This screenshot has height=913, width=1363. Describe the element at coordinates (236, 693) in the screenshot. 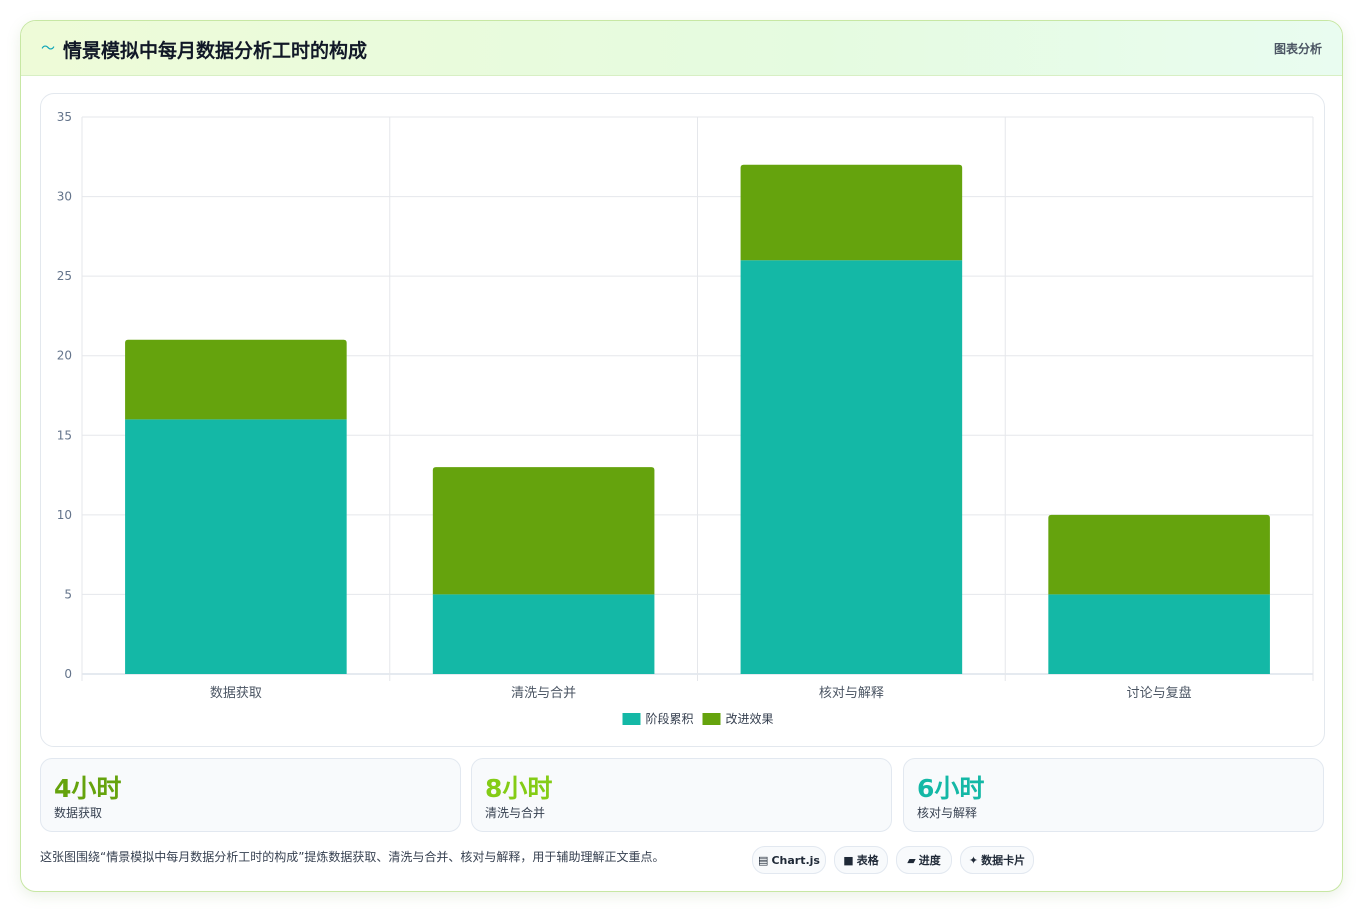

I see `x-tick-label: 数据获取` at that location.